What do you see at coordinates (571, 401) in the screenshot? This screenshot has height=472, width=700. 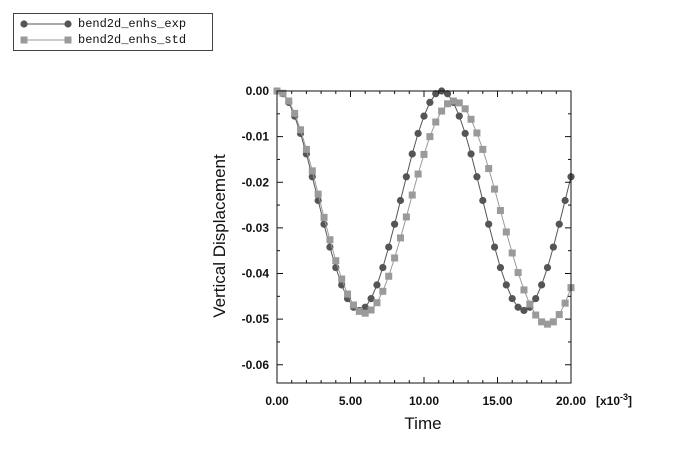 I see `x-tick-label: 20.00` at bounding box center [571, 401].